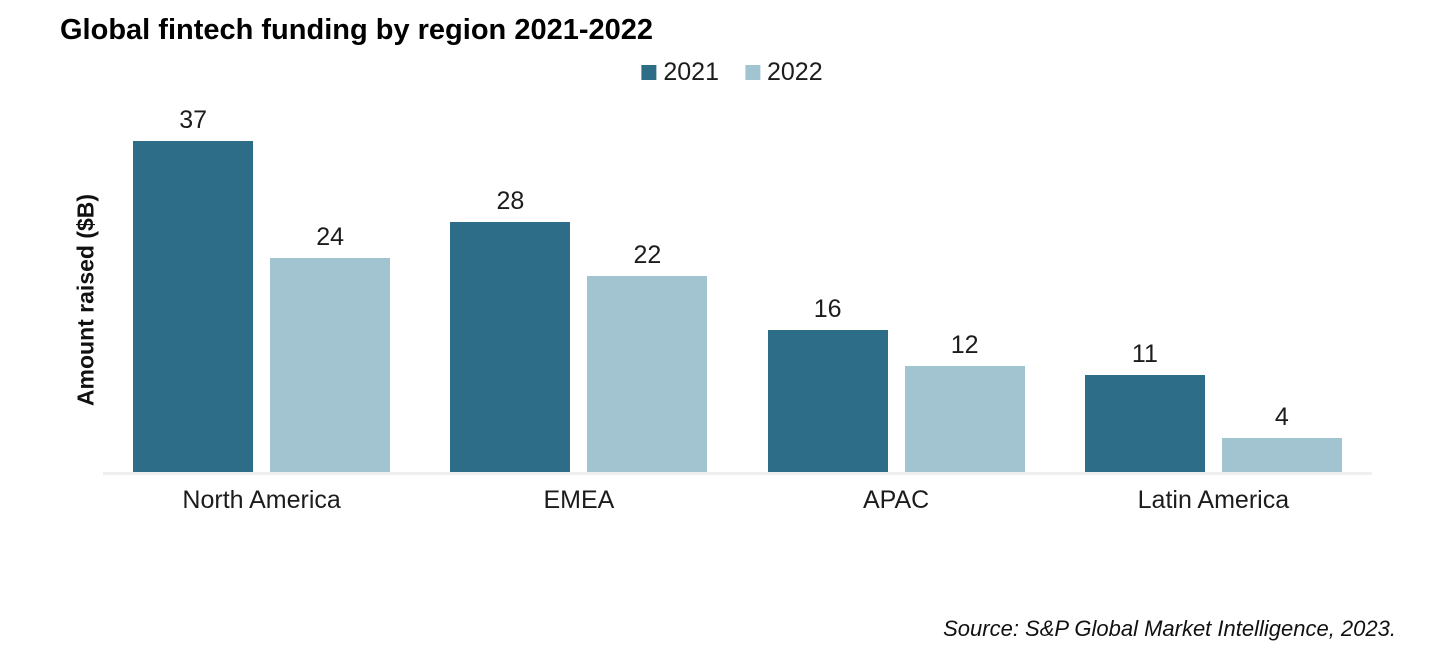 This screenshot has width=1436, height=656. I want to click on bar-col-2022-apac: 12, so click(964, 402).